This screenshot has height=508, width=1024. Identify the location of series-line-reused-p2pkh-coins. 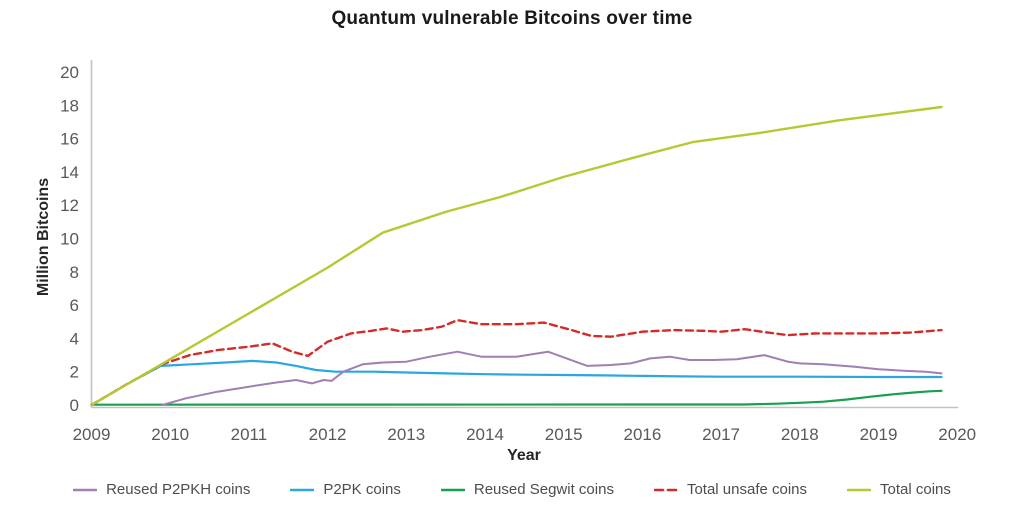
(552, 378).